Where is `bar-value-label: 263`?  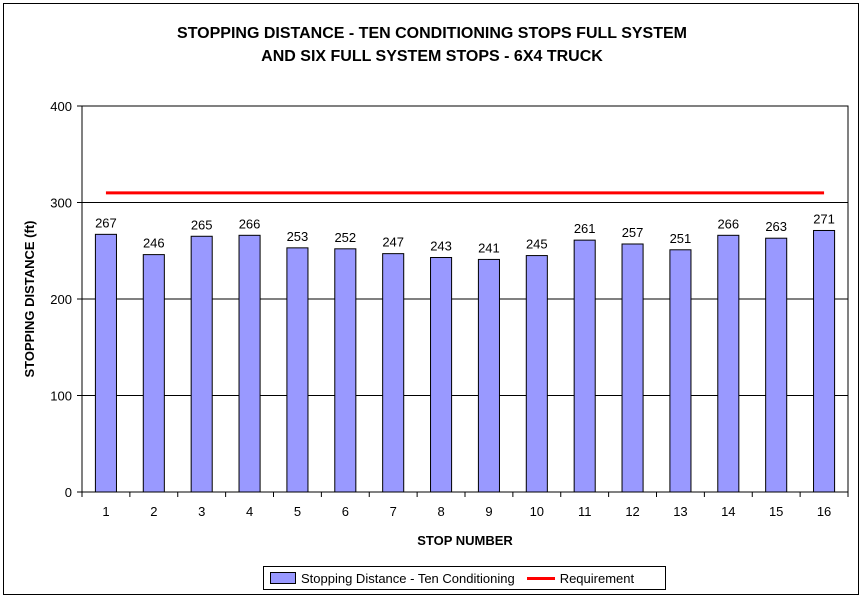 bar-value-label: 263 is located at coordinates (776, 226).